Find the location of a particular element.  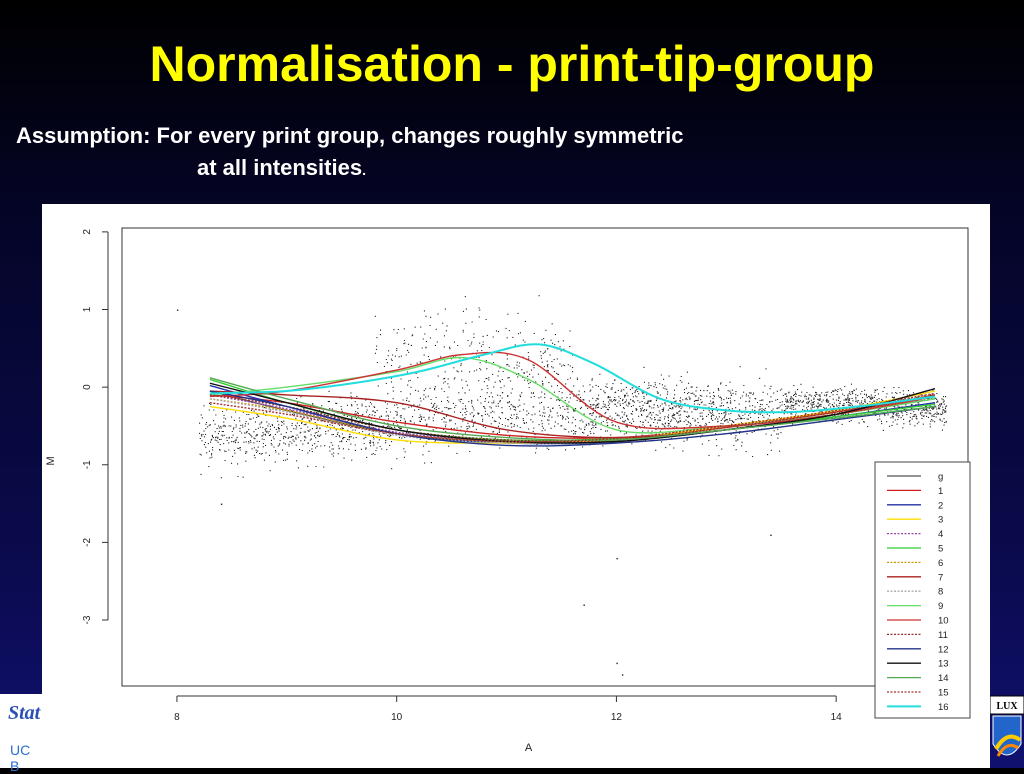

x-axis-label: A is located at coordinates (529, 748).